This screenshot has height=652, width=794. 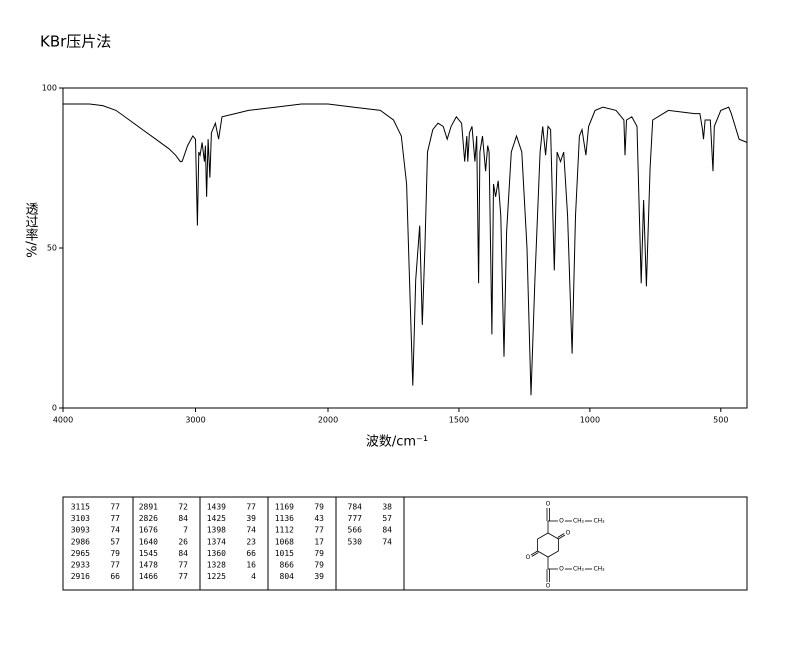 What do you see at coordinates (80, 565) in the screenshot?
I see `table-wavenumber: 2933` at bounding box center [80, 565].